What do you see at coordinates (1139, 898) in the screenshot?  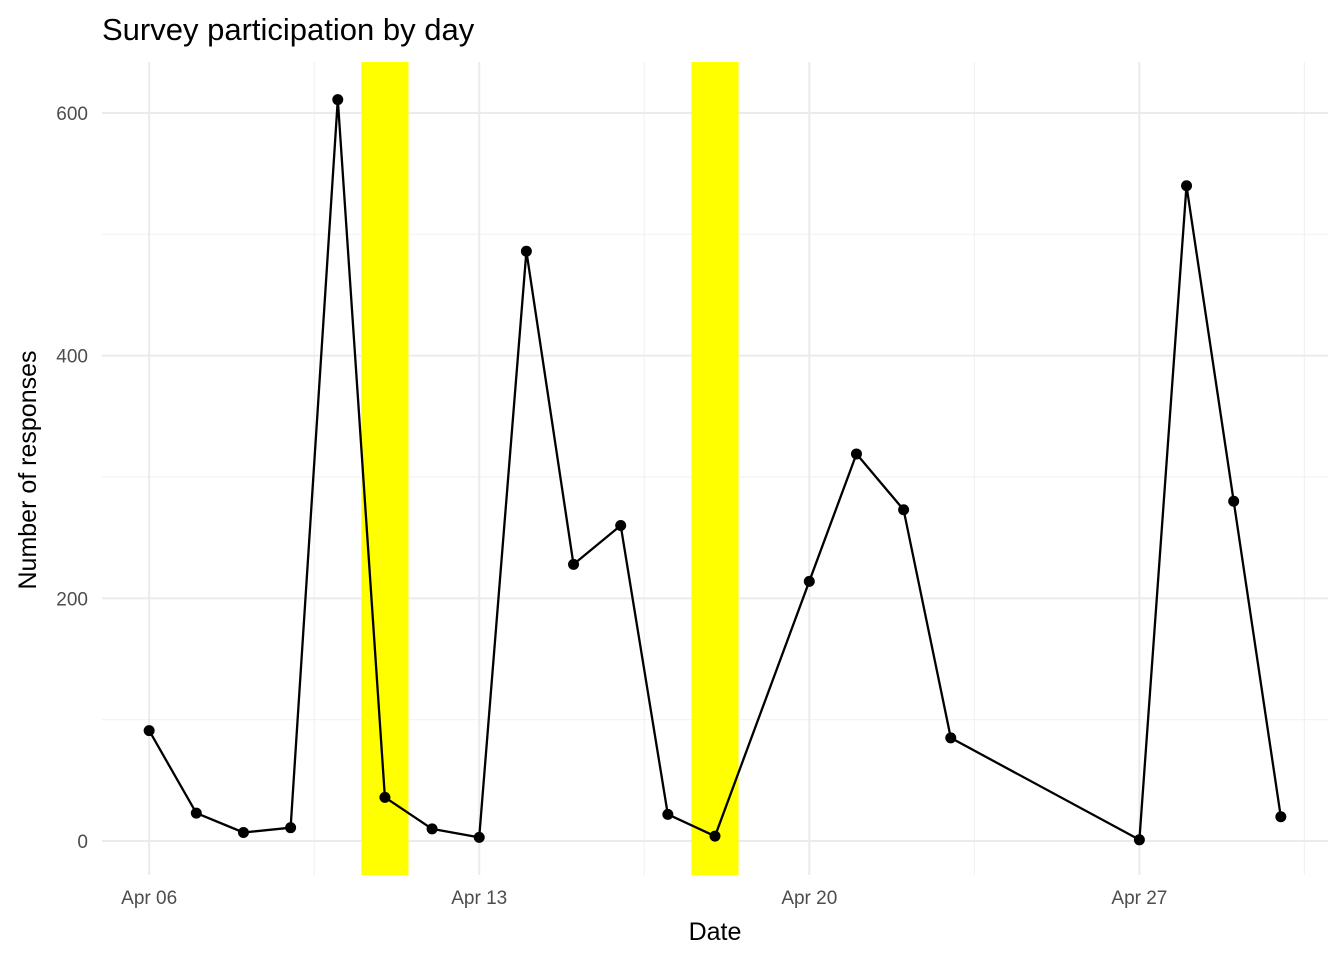 I see `x-tick-label: Apr 27` at bounding box center [1139, 898].